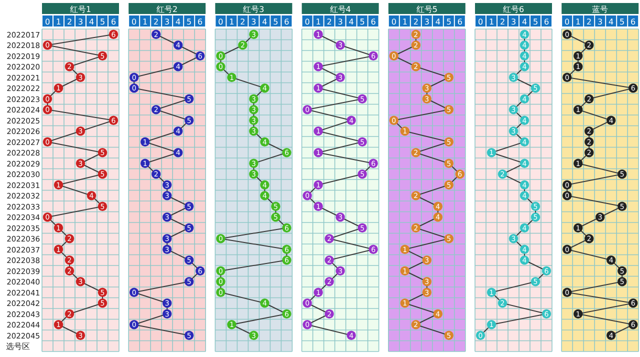 This screenshot has width=640, height=357. I want to click on chart-title: 红号4, so click(340, 9).